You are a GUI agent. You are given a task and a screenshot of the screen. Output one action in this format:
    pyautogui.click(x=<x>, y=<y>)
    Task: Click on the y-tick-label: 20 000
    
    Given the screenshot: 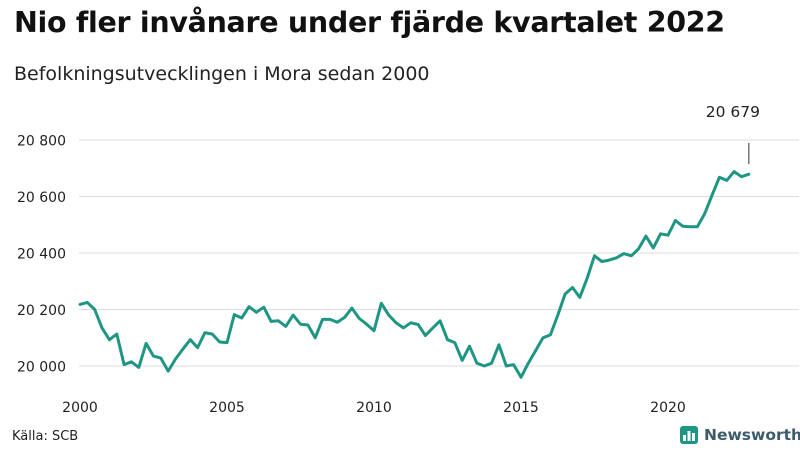 What is the action you would take?
    pyautogui.click(x=41, y=368)
    